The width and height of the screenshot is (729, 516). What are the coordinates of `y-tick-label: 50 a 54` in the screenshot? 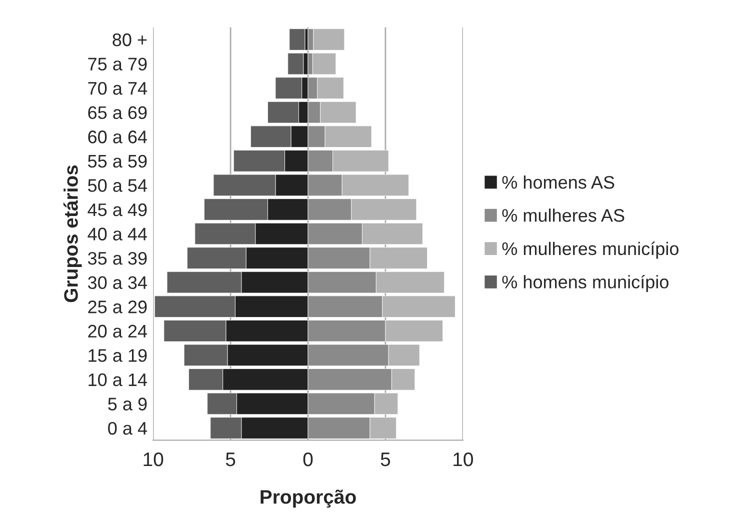 It's located at (118, 185).